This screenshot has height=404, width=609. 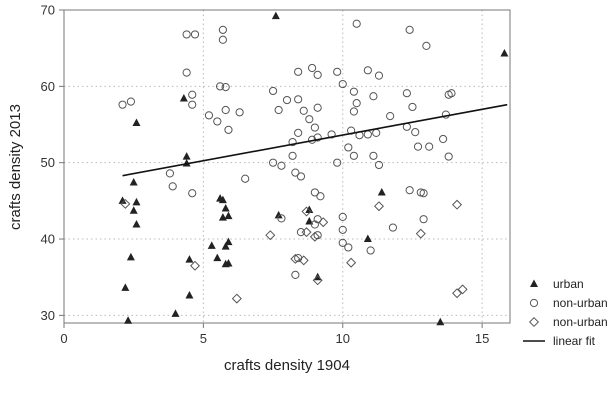 I want to click on x-tick-label: 5, so click(x=203, y=338).